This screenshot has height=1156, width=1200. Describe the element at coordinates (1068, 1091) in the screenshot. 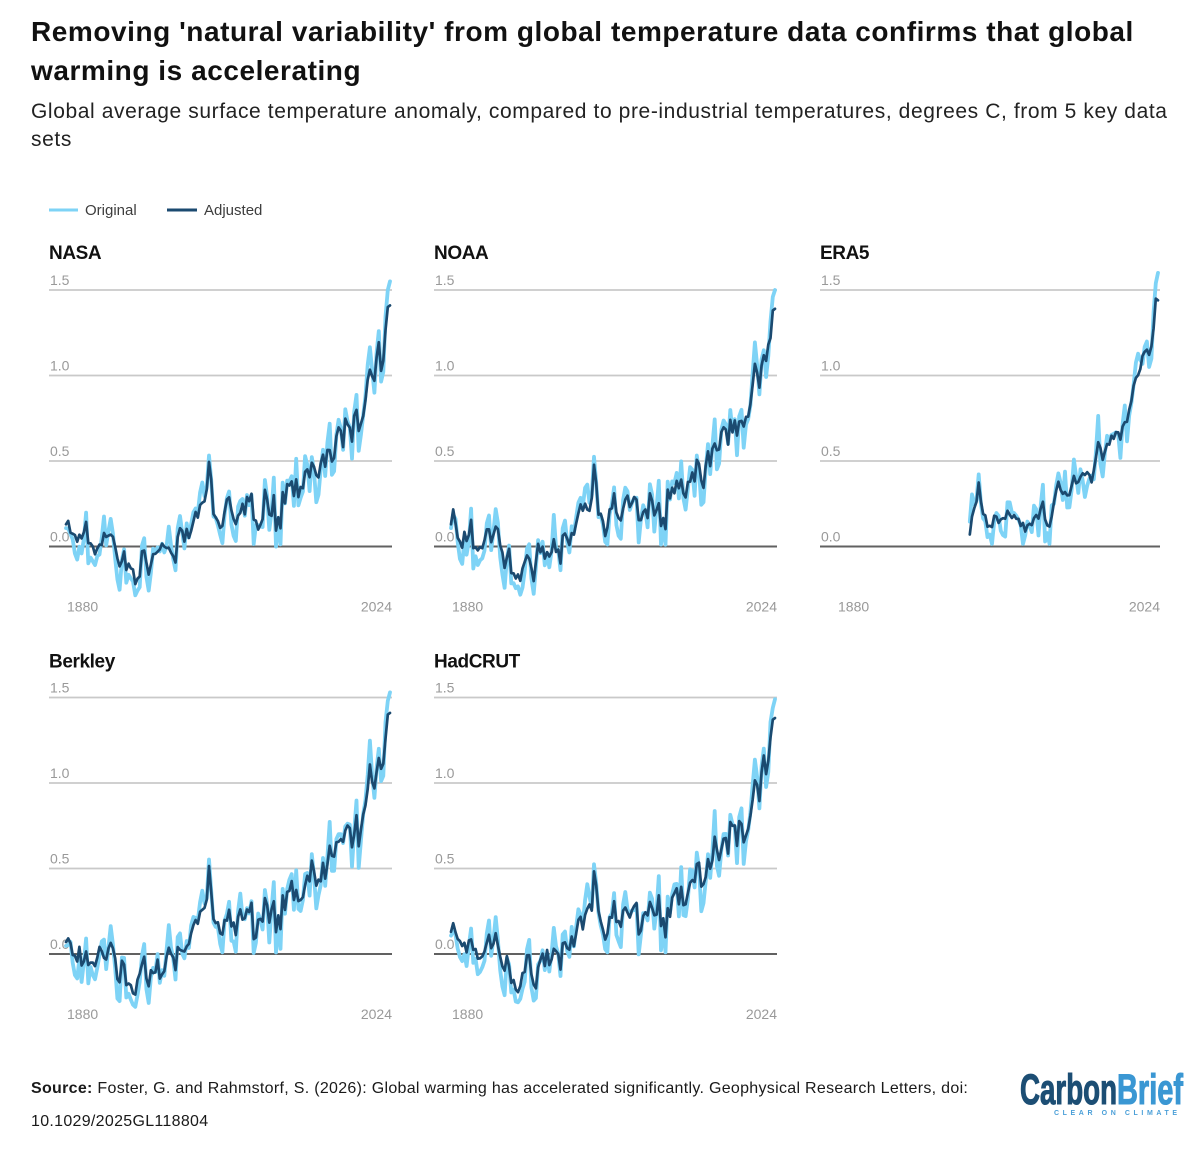

I see `svg-text: Carbon` at that location.